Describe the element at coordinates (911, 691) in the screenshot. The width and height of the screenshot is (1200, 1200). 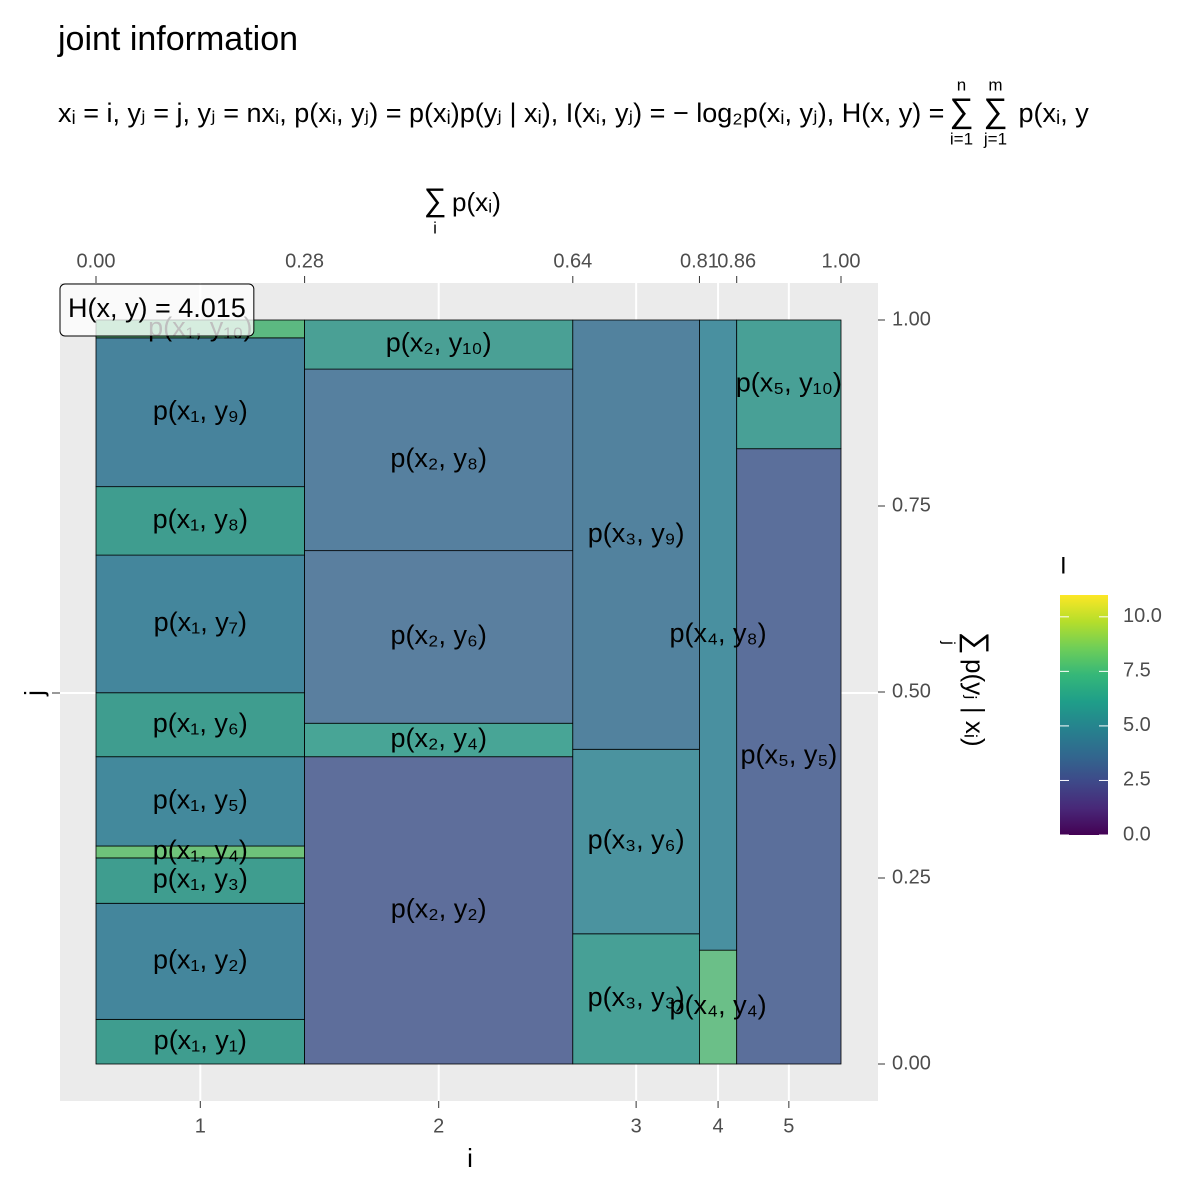
I see `right-tick-label: 0.50` at that location.